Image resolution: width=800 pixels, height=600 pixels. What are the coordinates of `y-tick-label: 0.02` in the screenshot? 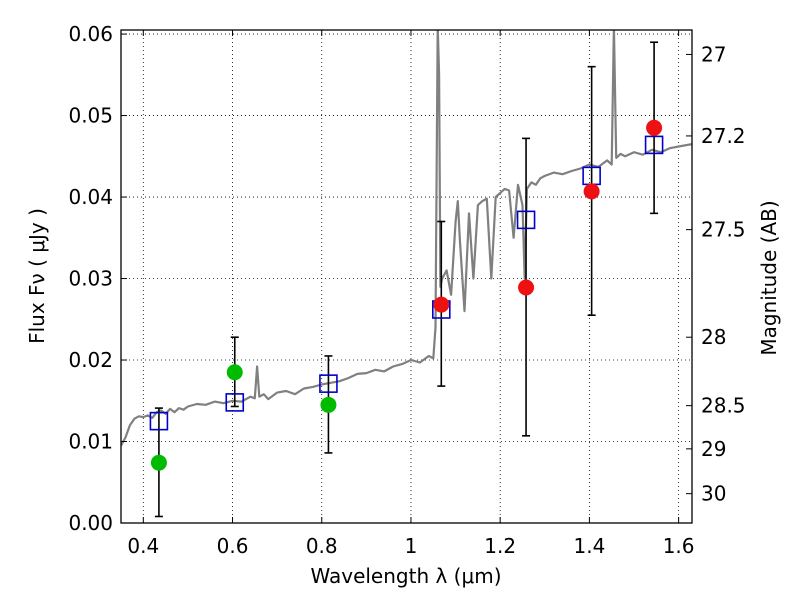 It's located at (90, 360).